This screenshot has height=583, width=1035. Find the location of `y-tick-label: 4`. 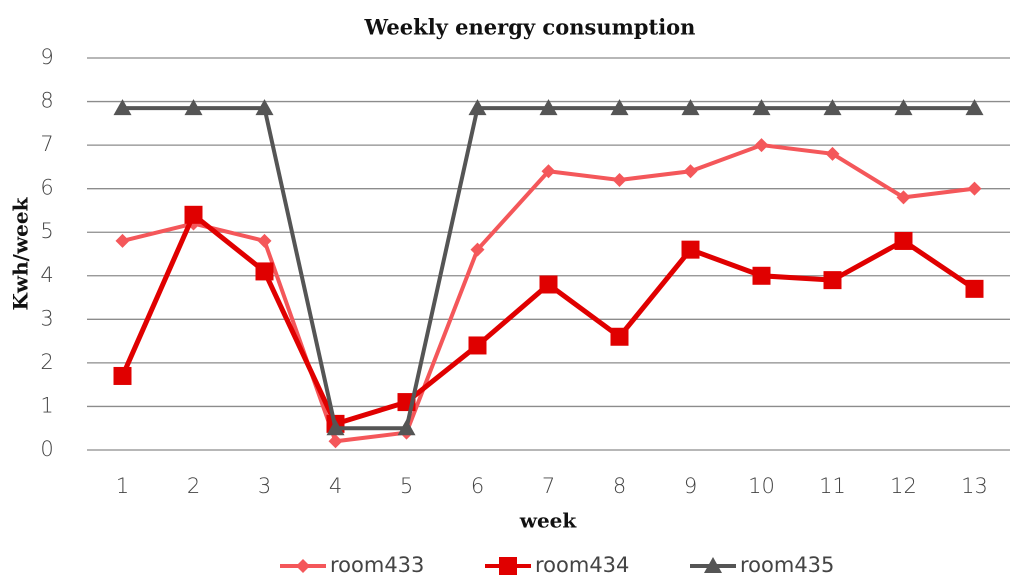

y-tick-label: 4 is located at coordinates (46, 275).